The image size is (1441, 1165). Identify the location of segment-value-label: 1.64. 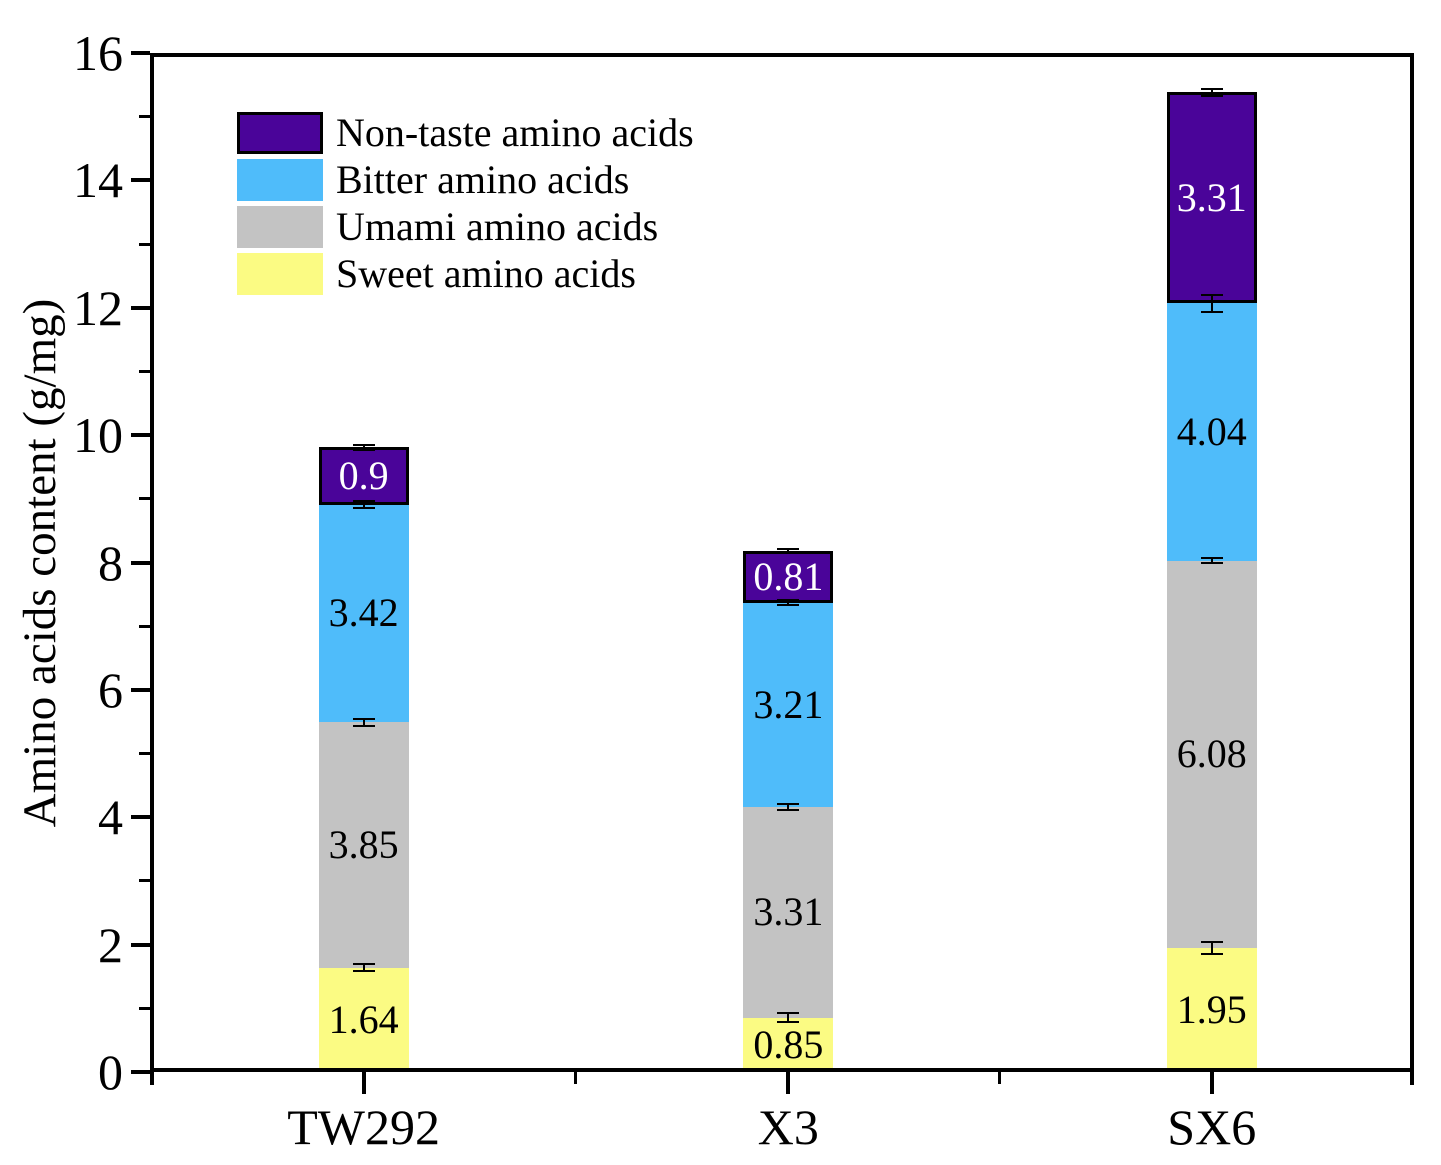
(363, 1019).